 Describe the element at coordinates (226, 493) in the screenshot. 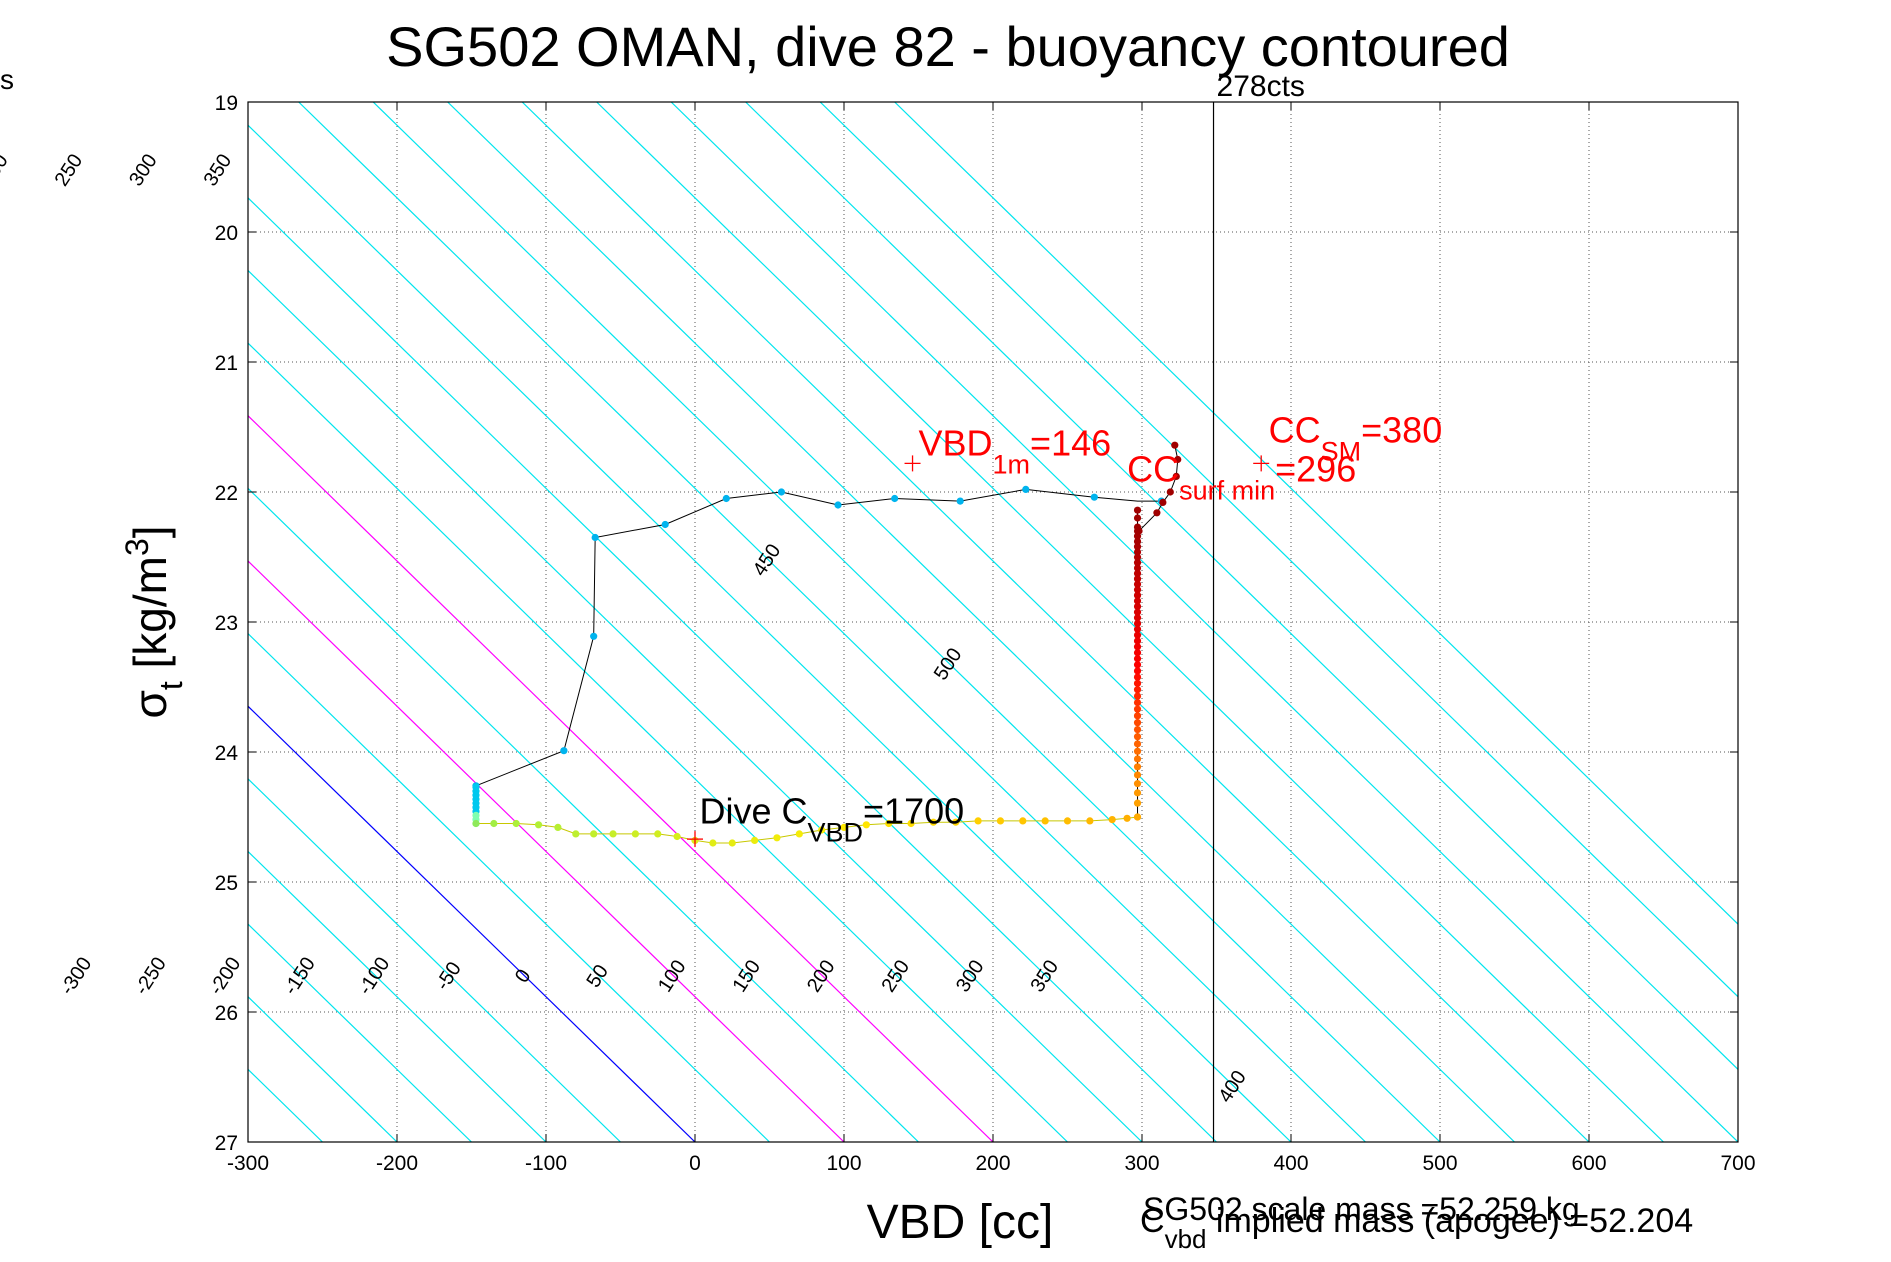

I see `y-tick-label: 22` at that location.